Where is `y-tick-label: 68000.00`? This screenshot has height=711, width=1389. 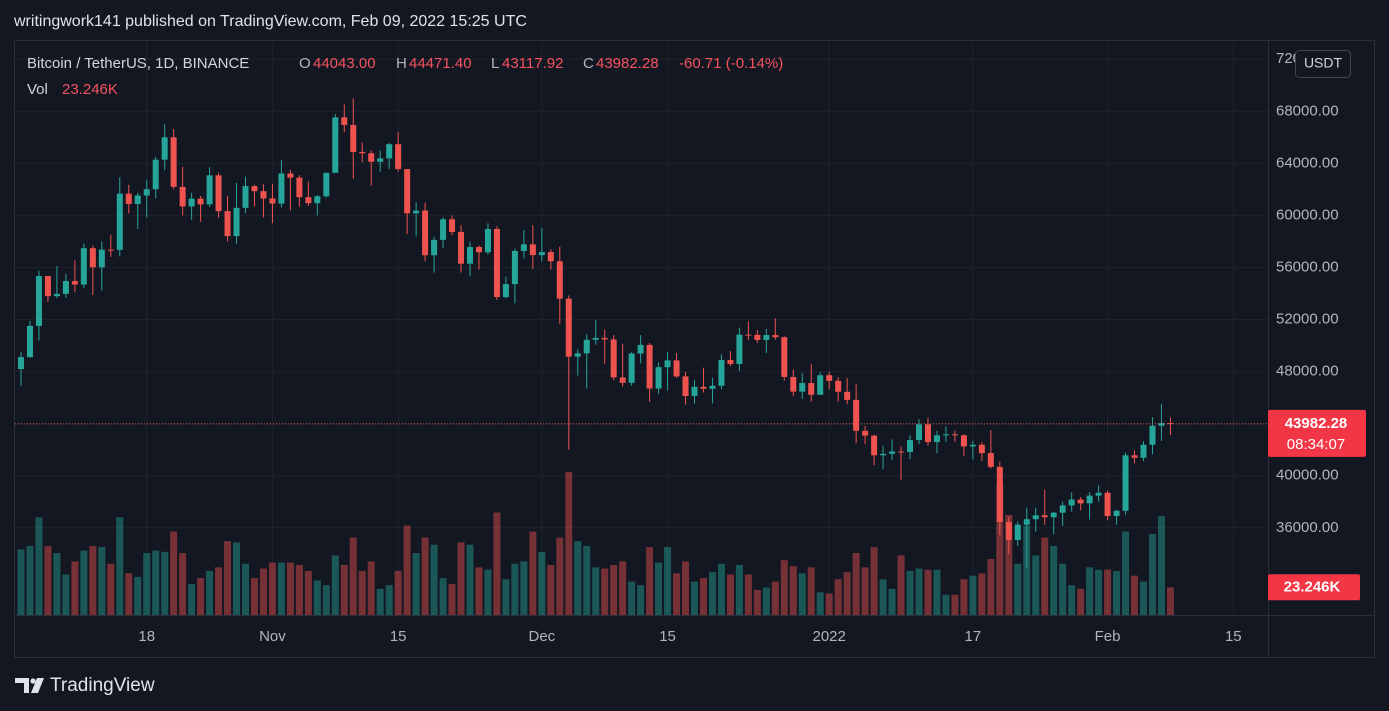 y-tick-label: 68000.00 is located at coordinates (1307, 110).